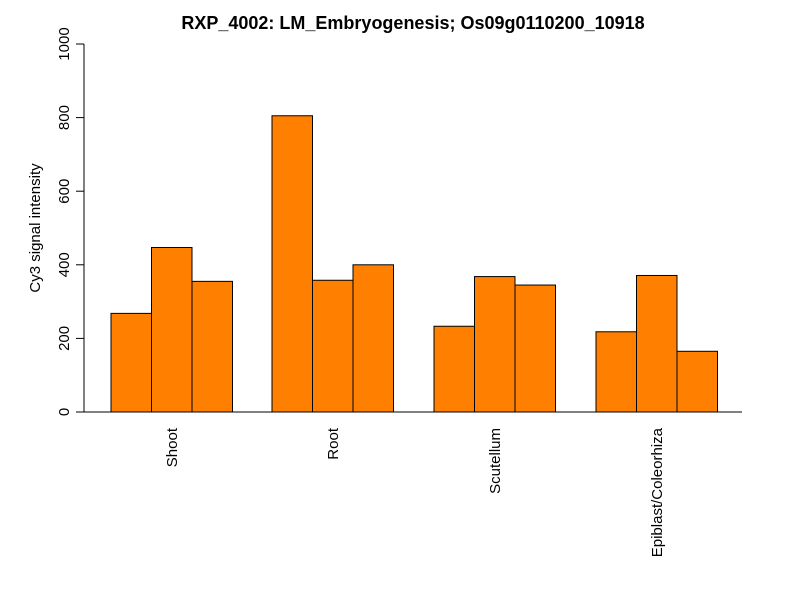  Describe the element at coordinates (495, 461) in the screenshot. I see `x-category-label: Scutellum` at that location.